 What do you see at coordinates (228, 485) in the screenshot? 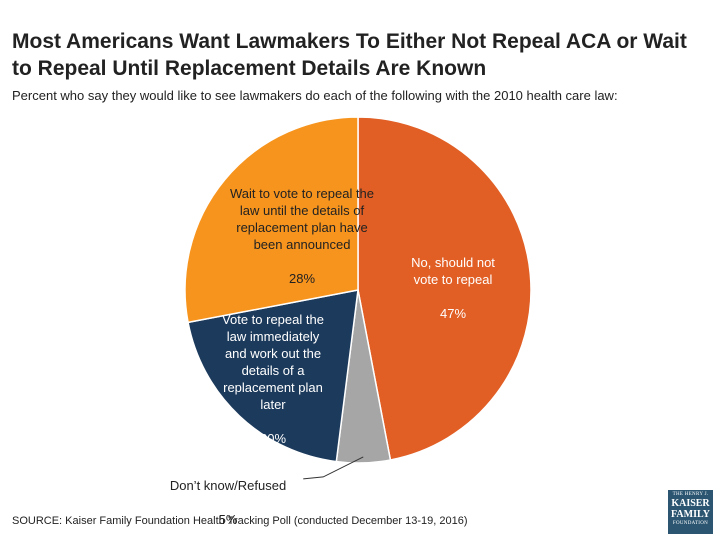
I see `slice-label-dont-know-text: Don’t know/Refused` at bounding box center [228, 485].